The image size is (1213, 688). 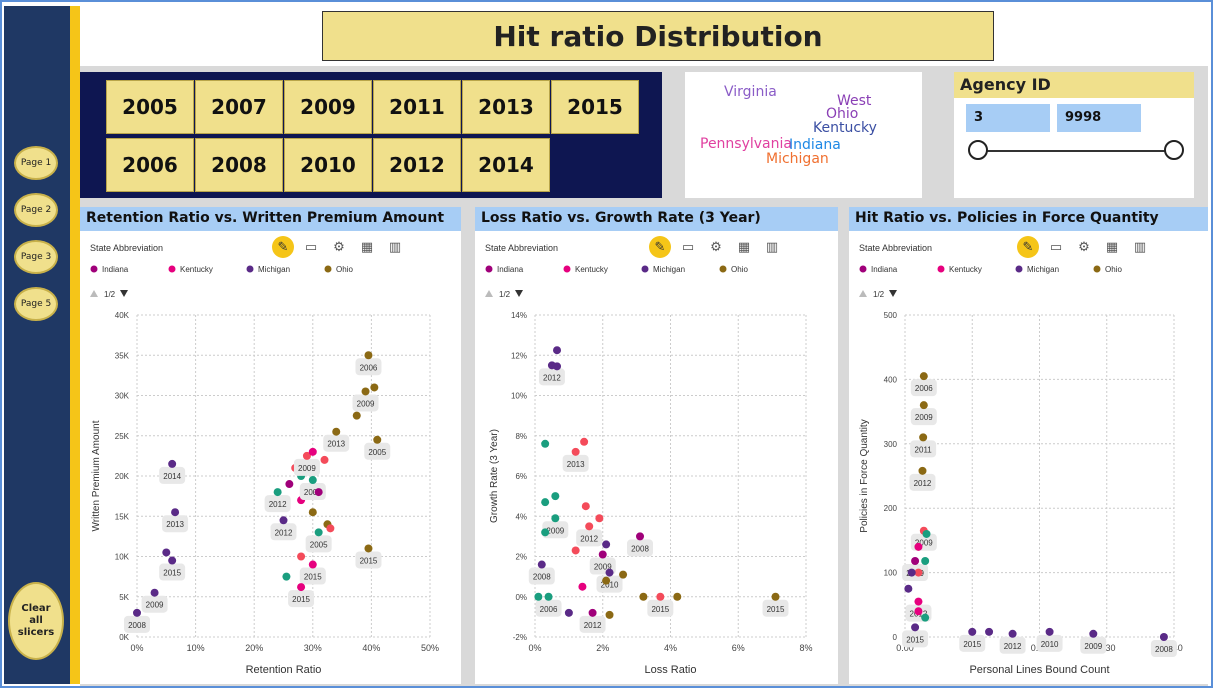 What do you see at coordinates (36, 163) in the screenshot?
I see `page-1-button: Page 1` at bounding box center [36, 163].